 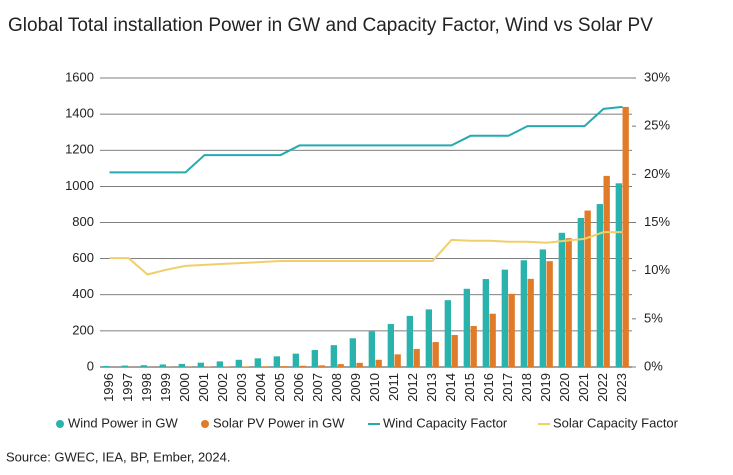 I want to click on y-tick-label: 1000, so click(x=79, y=185).